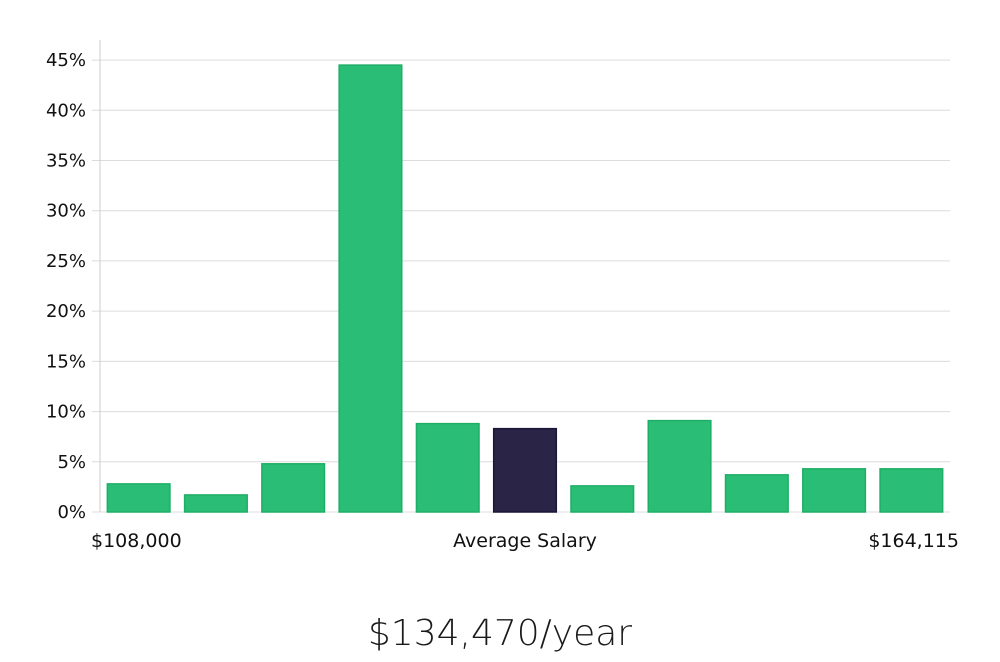  What do you see at coordinates (71, 512) in the screenshot?
I see `y-tick-label: 0%` at bounding box center [71, 512].